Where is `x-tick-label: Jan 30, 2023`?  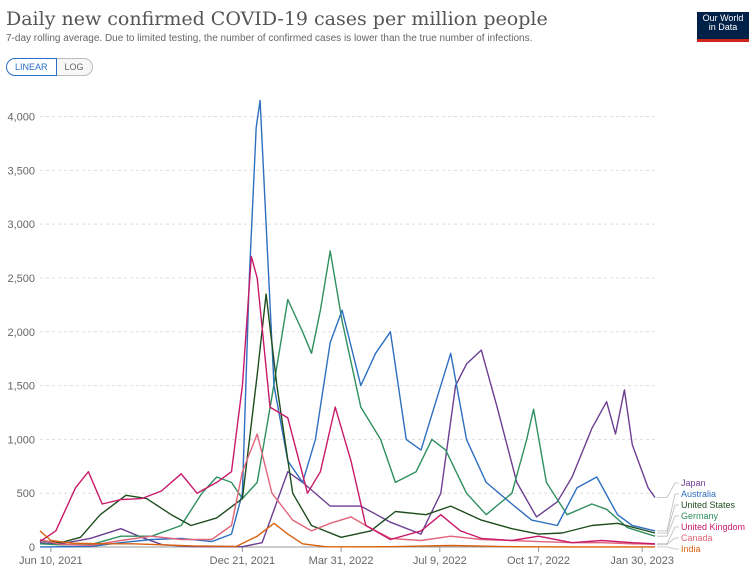
x-tick-label: Jan 30, 2023 is located at coordinates (642, 561).